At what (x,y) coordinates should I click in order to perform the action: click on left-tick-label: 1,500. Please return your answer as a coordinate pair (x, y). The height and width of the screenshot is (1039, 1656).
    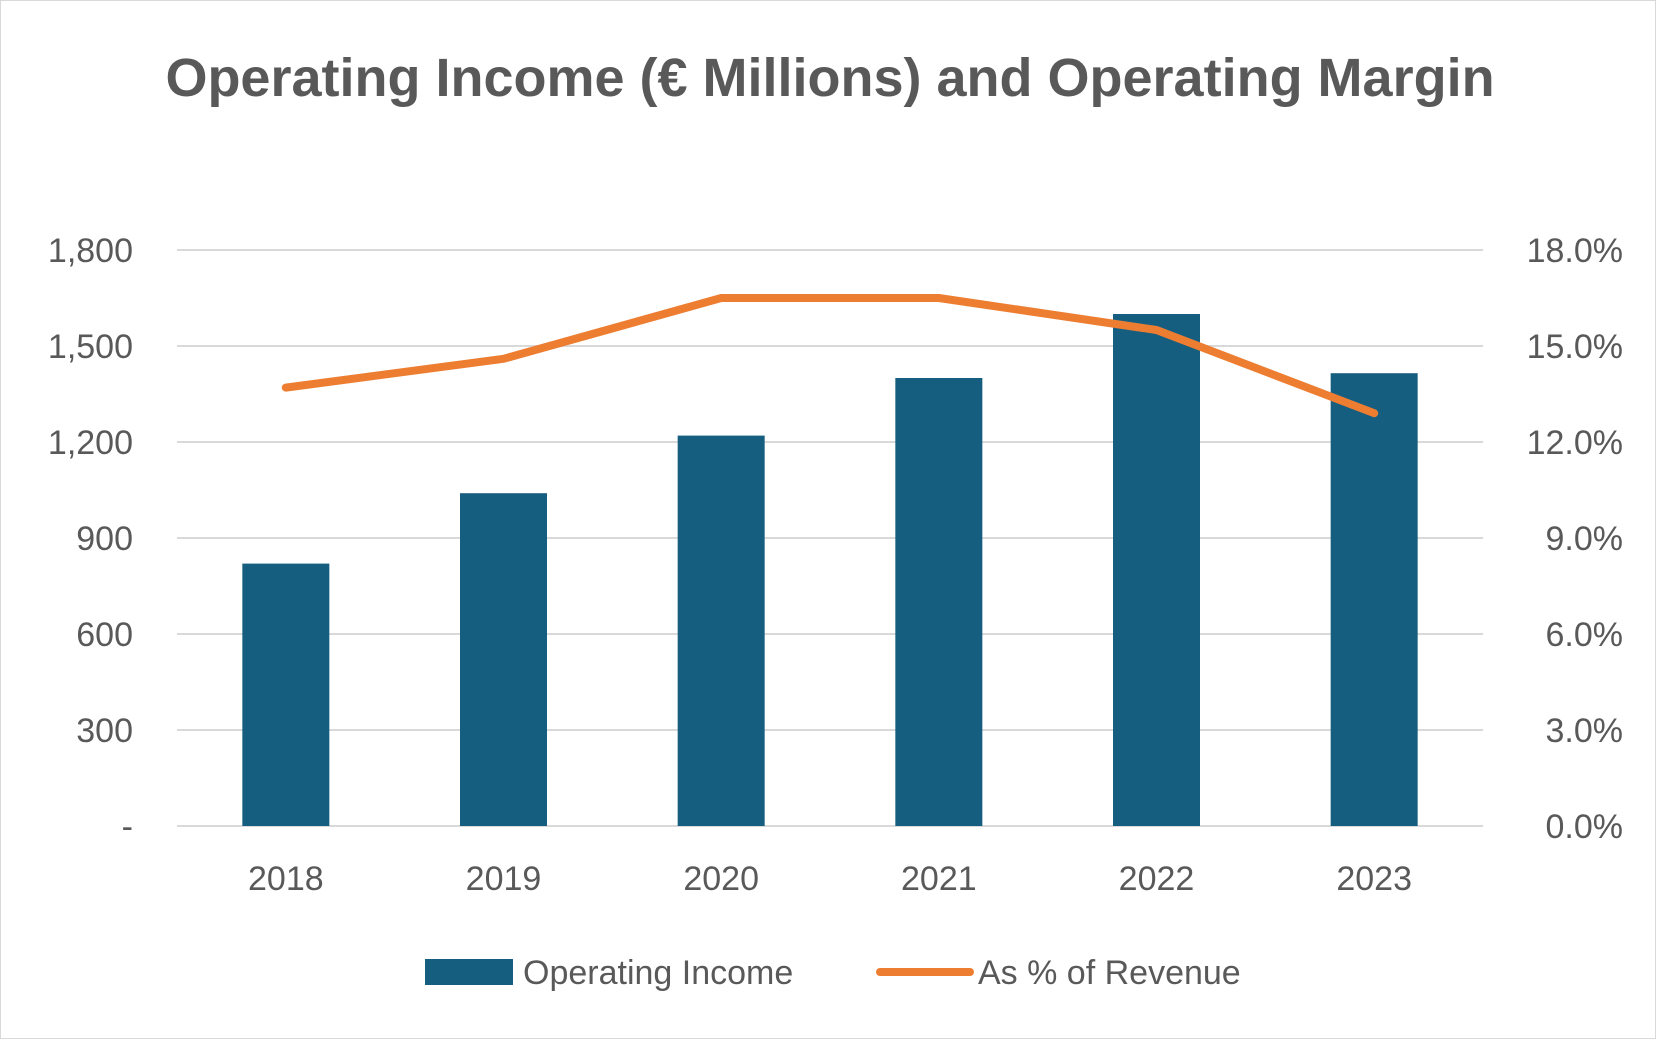
    Looking at the image, I should click on (90, 347).